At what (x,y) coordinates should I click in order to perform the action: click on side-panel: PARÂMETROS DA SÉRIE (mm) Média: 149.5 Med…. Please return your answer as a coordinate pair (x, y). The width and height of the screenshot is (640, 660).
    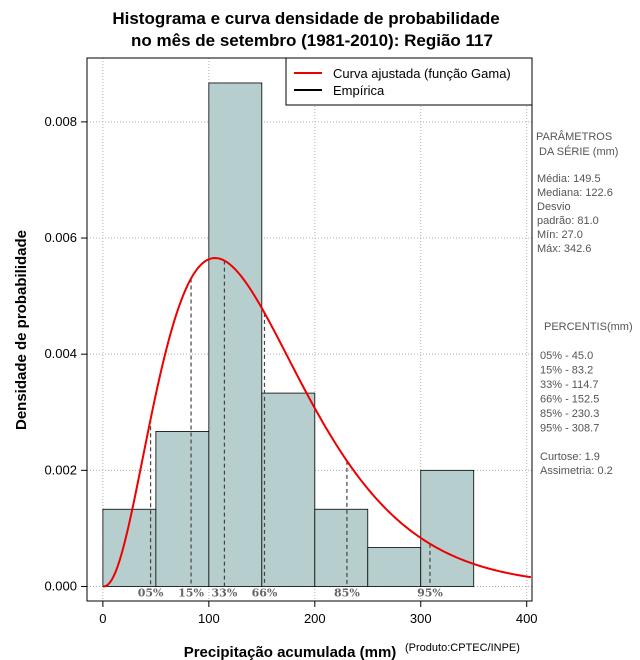
    Looking at the image, I should click on (584, 303).